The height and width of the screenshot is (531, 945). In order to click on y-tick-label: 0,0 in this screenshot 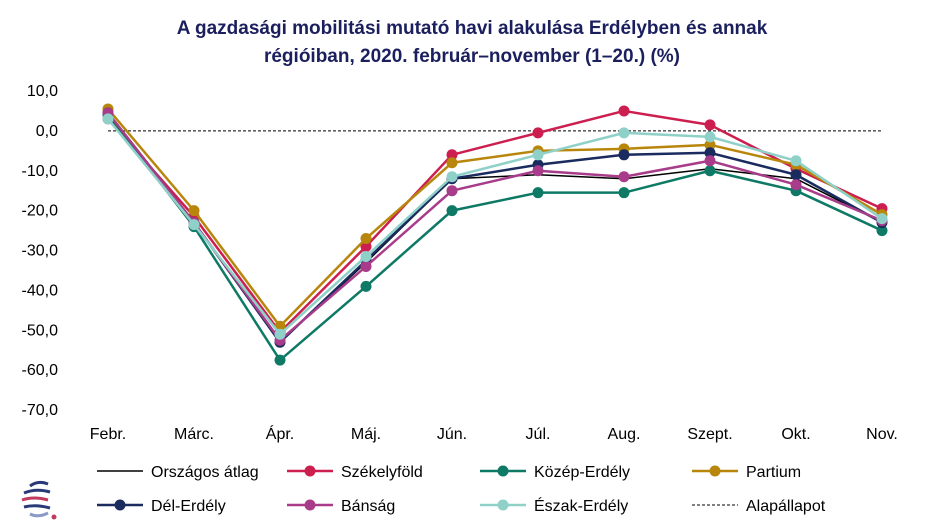, I will do `click(47, 131)`.